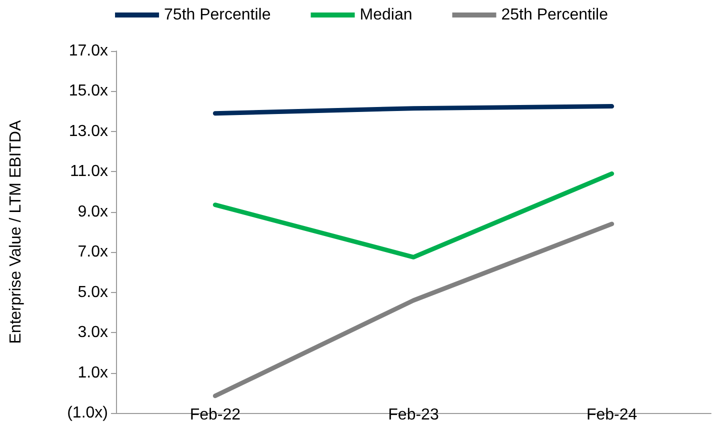  Describe the element at coordinates (93, 292) in the screenshot. I see `y-tick-label: 5.0x` at that location.